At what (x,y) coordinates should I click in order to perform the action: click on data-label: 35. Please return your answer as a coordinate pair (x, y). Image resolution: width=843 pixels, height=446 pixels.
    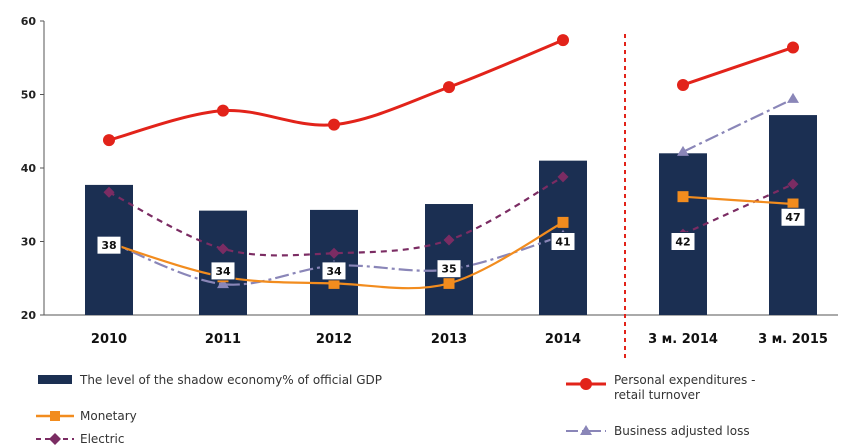
    Looking at the image, I should click on (448, 269).